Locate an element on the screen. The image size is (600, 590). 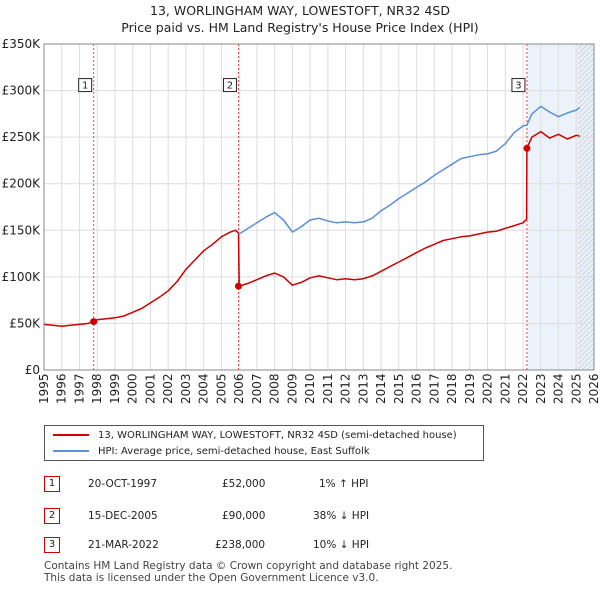
x-tick-label: 2008 is located at coordinates (275, 388).